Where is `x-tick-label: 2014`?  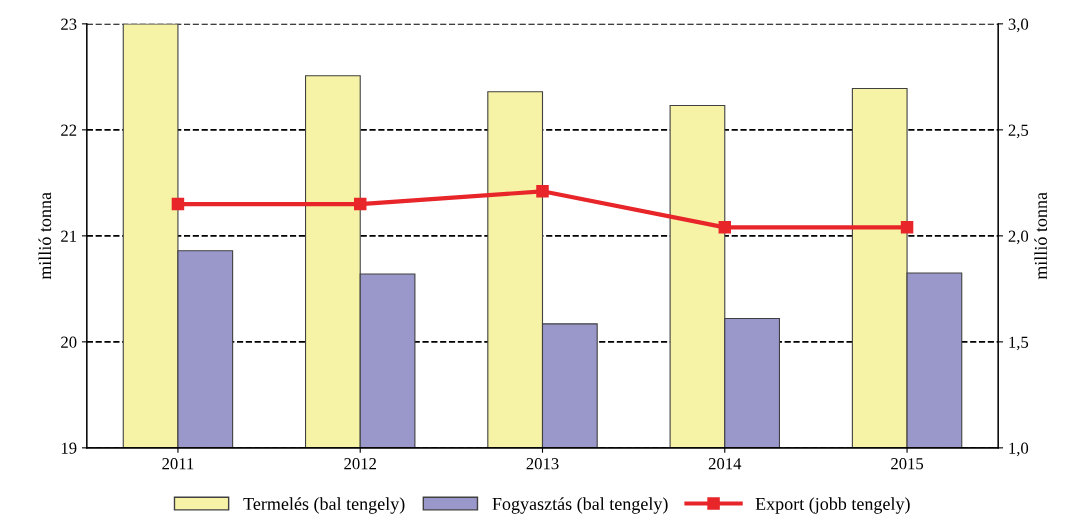 x-tick-label: 2014 is located at coordinates (725, 464).